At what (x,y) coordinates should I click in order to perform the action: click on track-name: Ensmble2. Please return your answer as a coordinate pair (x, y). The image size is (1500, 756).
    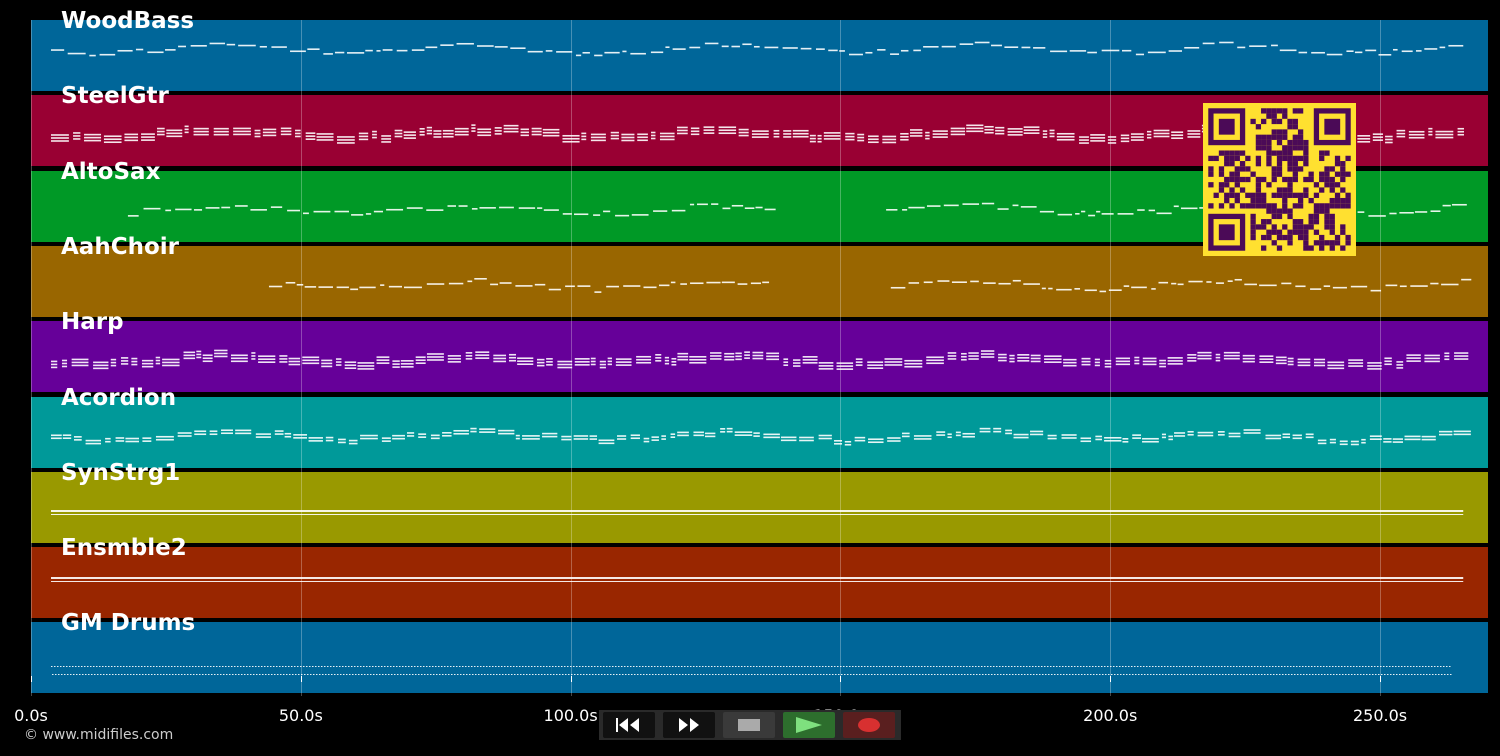
    Looking at the image, I should click on (124, 548).